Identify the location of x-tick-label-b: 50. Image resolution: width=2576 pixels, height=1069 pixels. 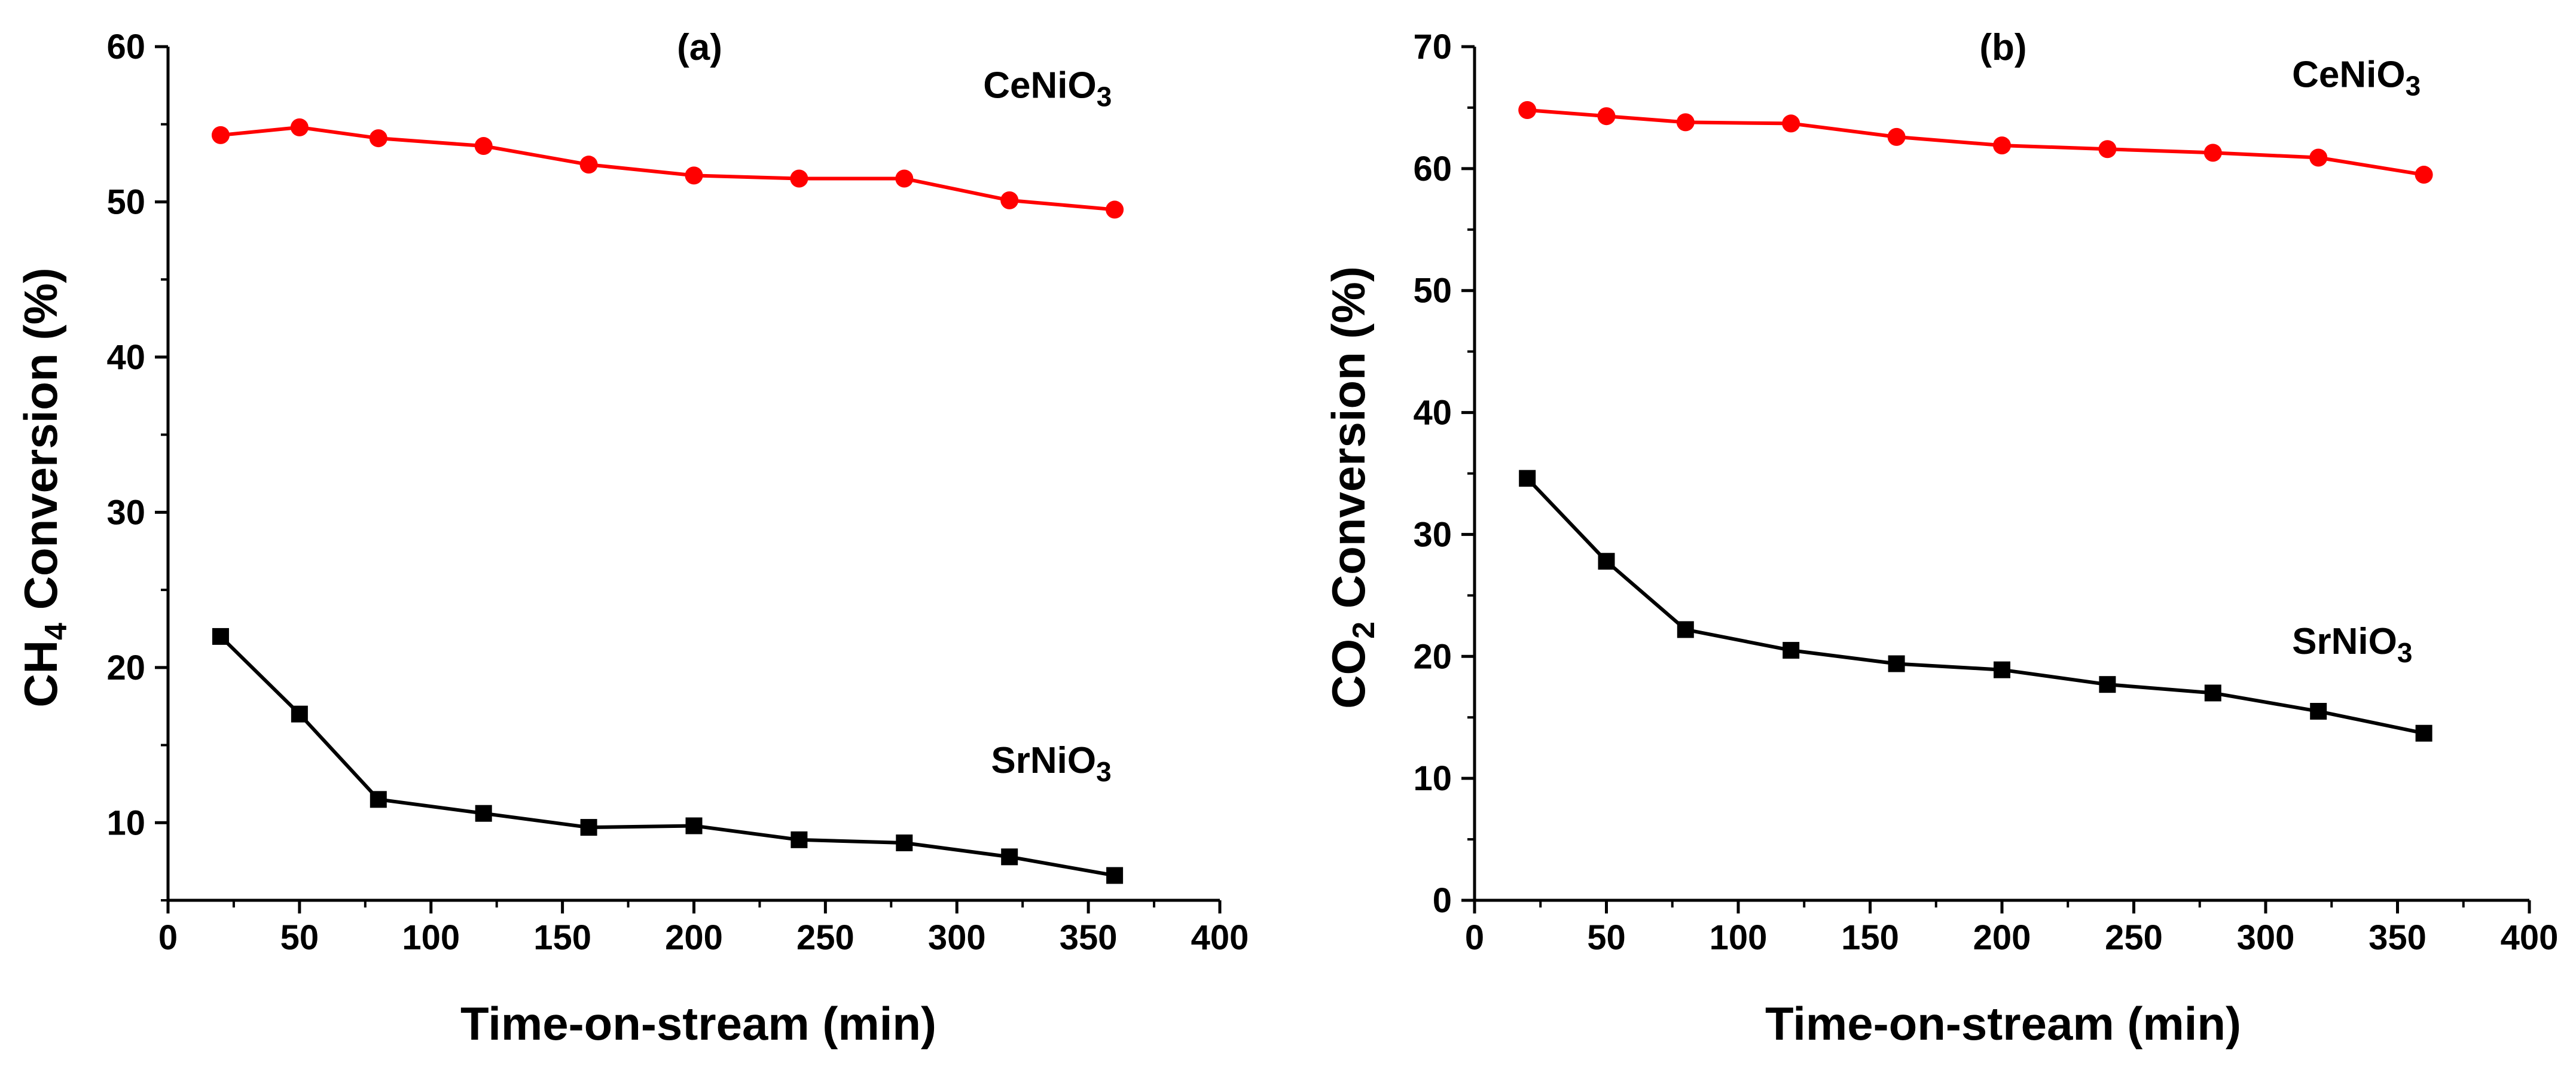
(1606, 937).